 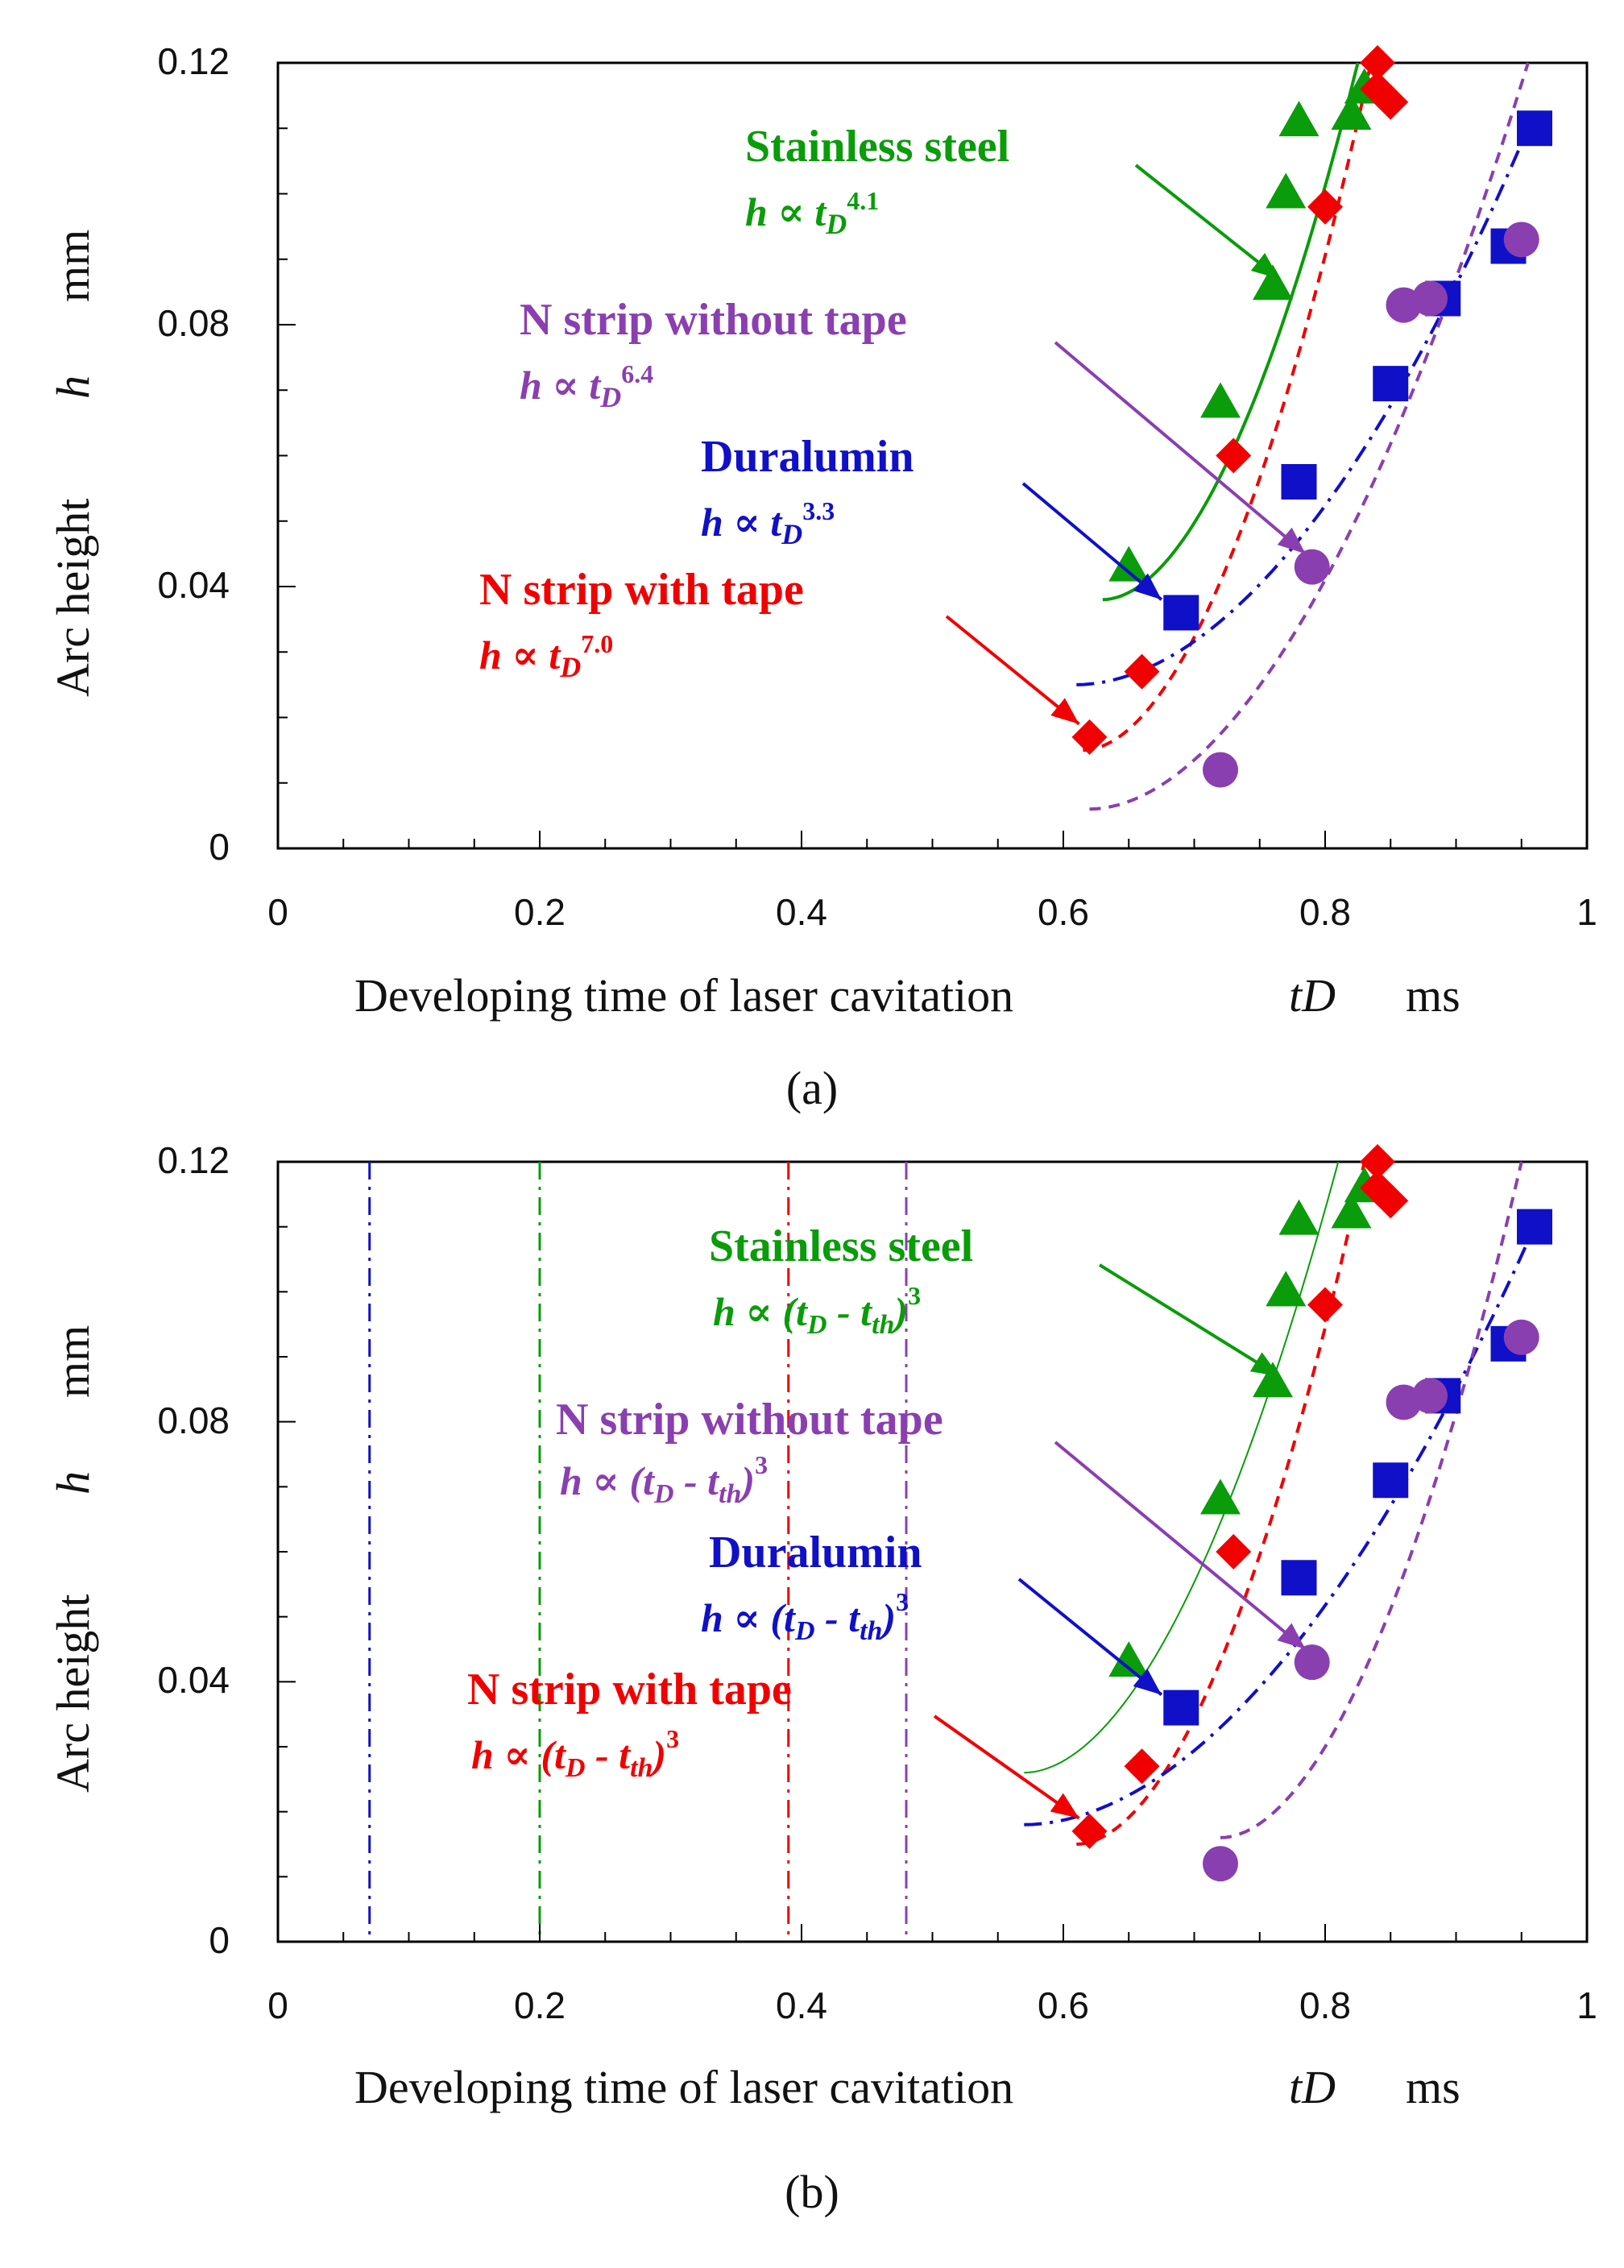 What do you see at coordinates (1433, 2087) in the screenshot?
I see `panel-b-x-axis-unit: ms` at bounding box center [1433, 2087].